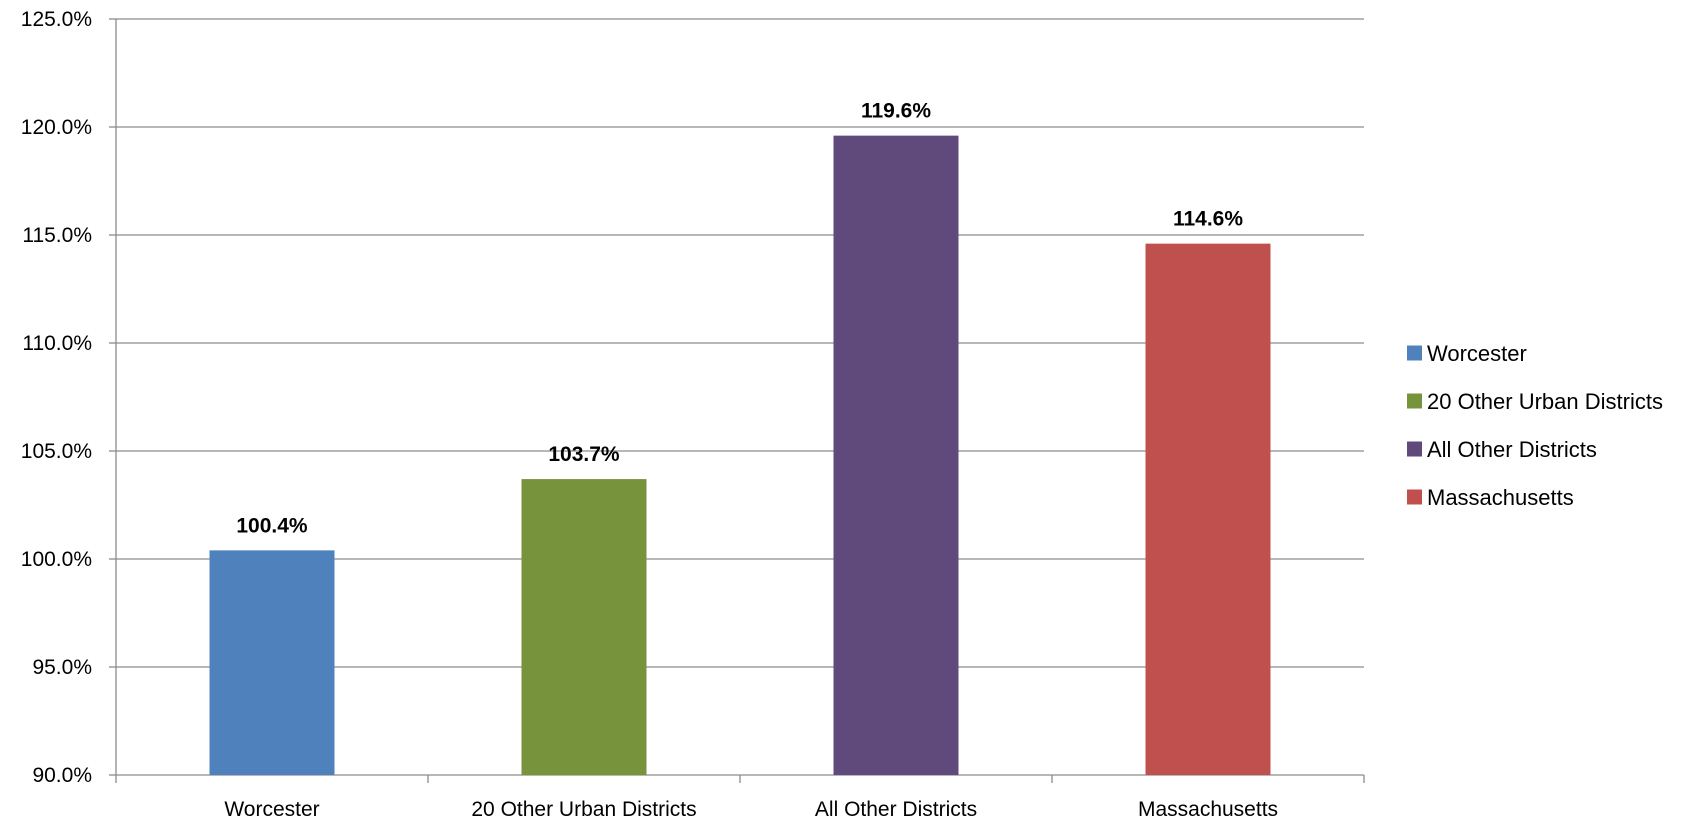 The image size is (1702, 825). What do you see at coordinates (1500, 497) in the screenshot?
I see `legend-label: Massachusetts` at bounding box center [1500, 497].